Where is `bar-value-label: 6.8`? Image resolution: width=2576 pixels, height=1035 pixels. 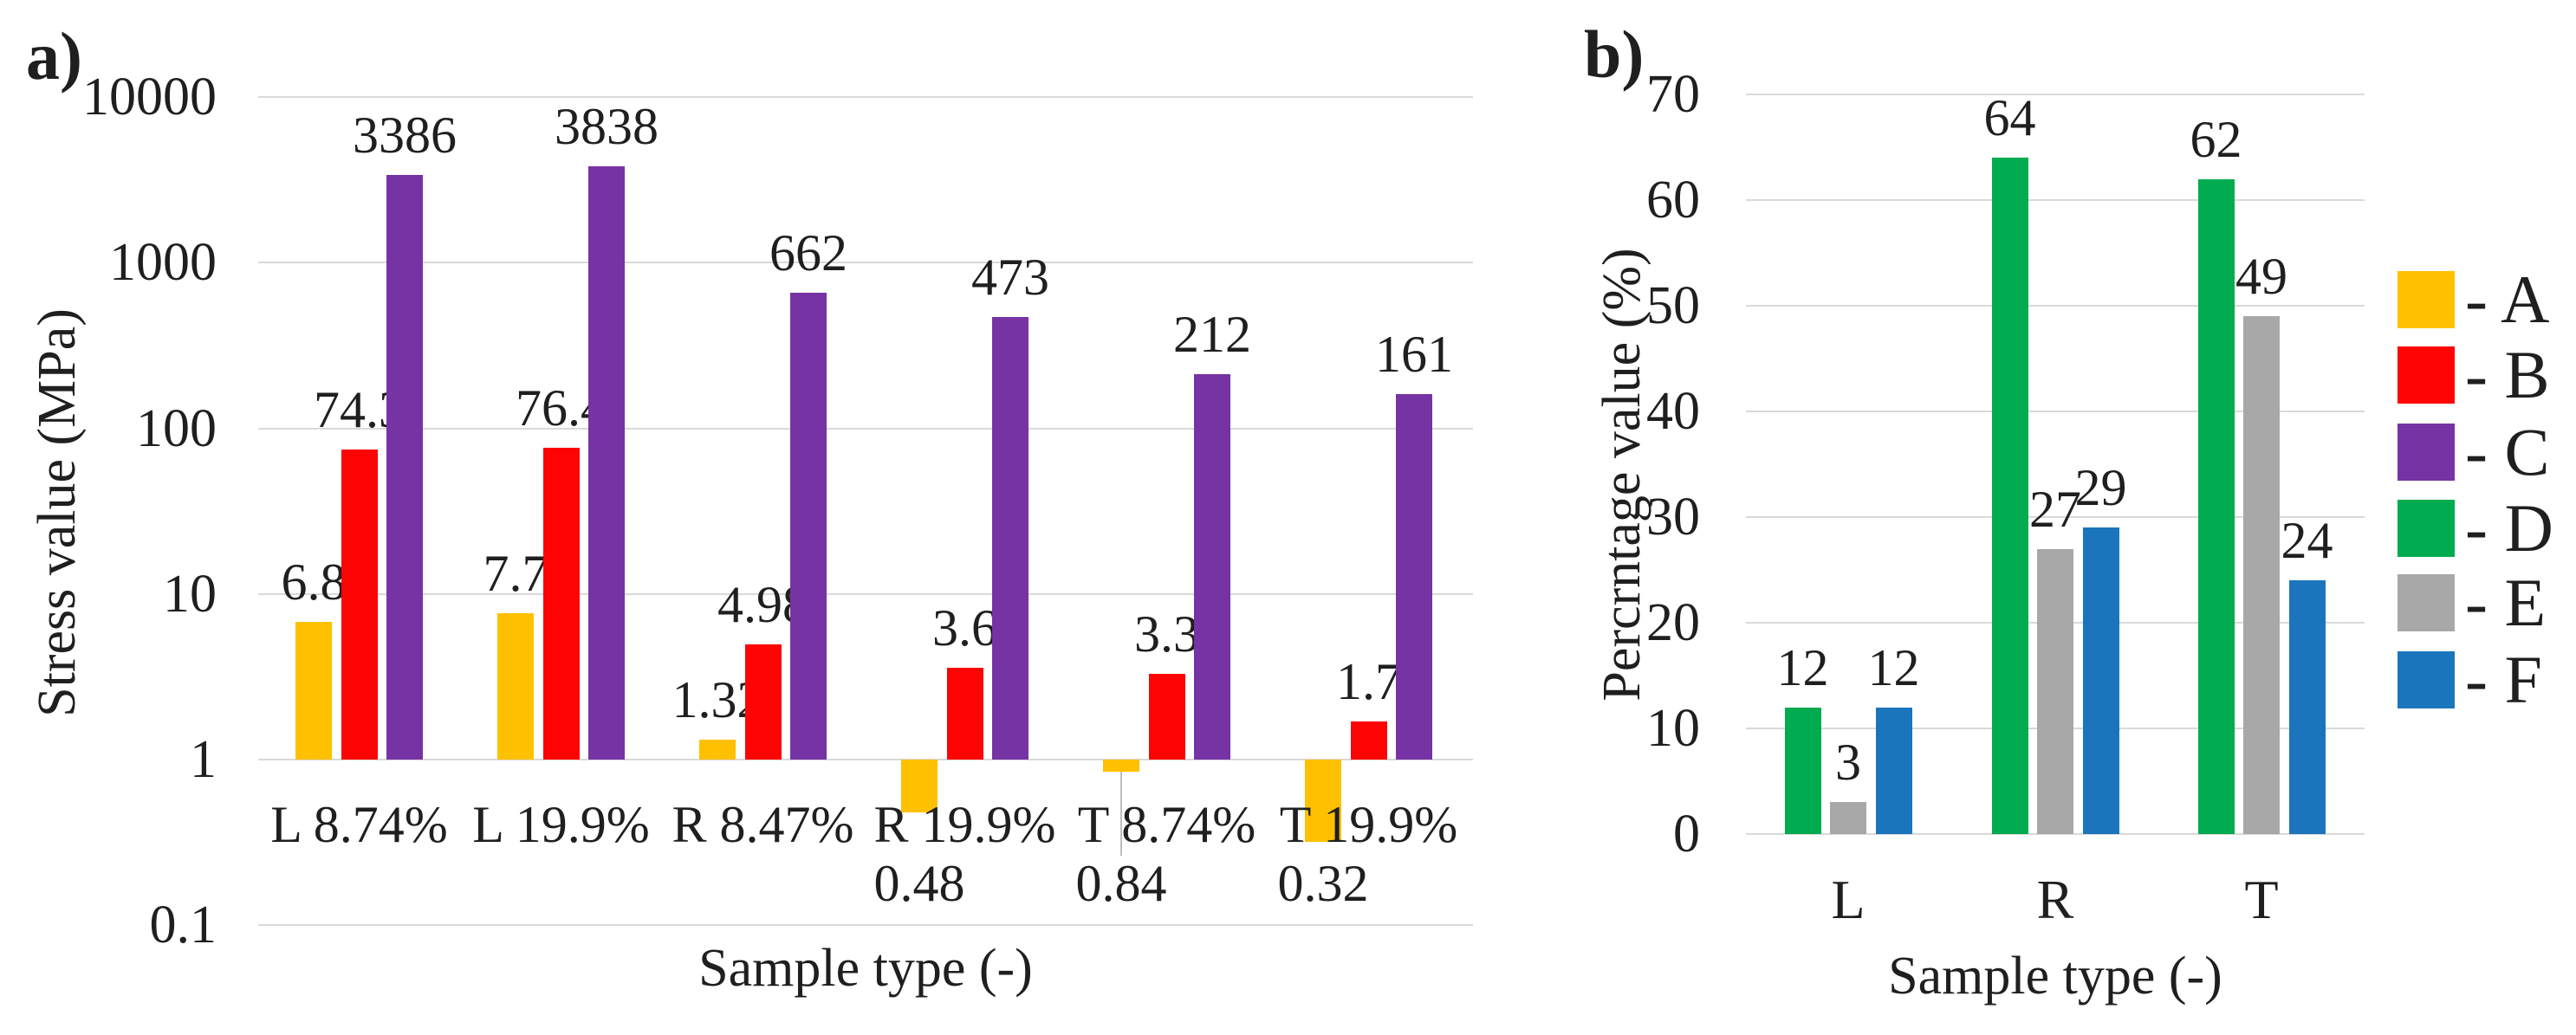
bar-value-label: 6.8 is located at coordinates (314, 582).